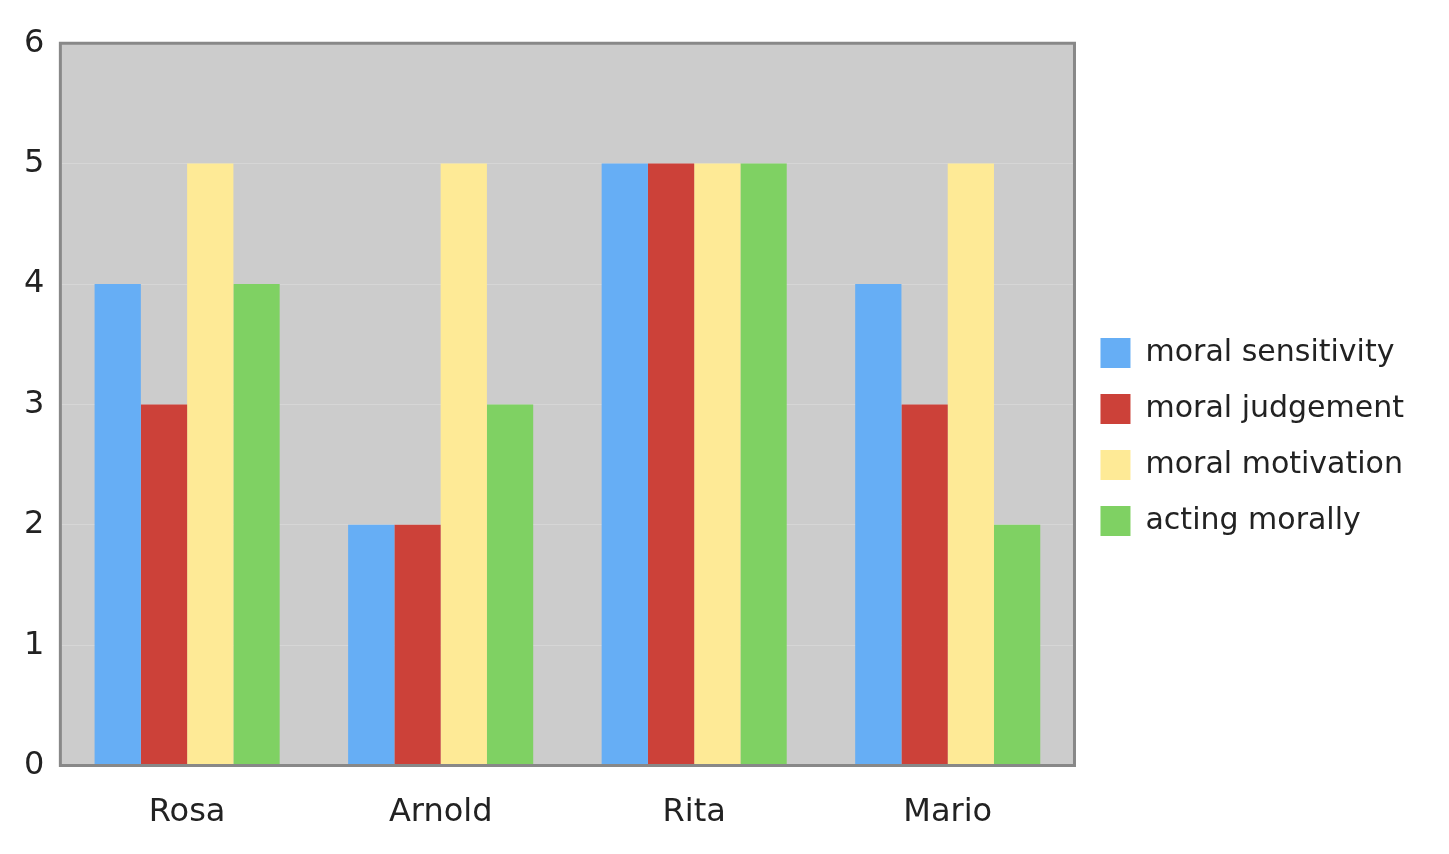 The height and width of the screenshot is (854, 1449). I want to click on y-tick-label: 6, so click(34, 40).